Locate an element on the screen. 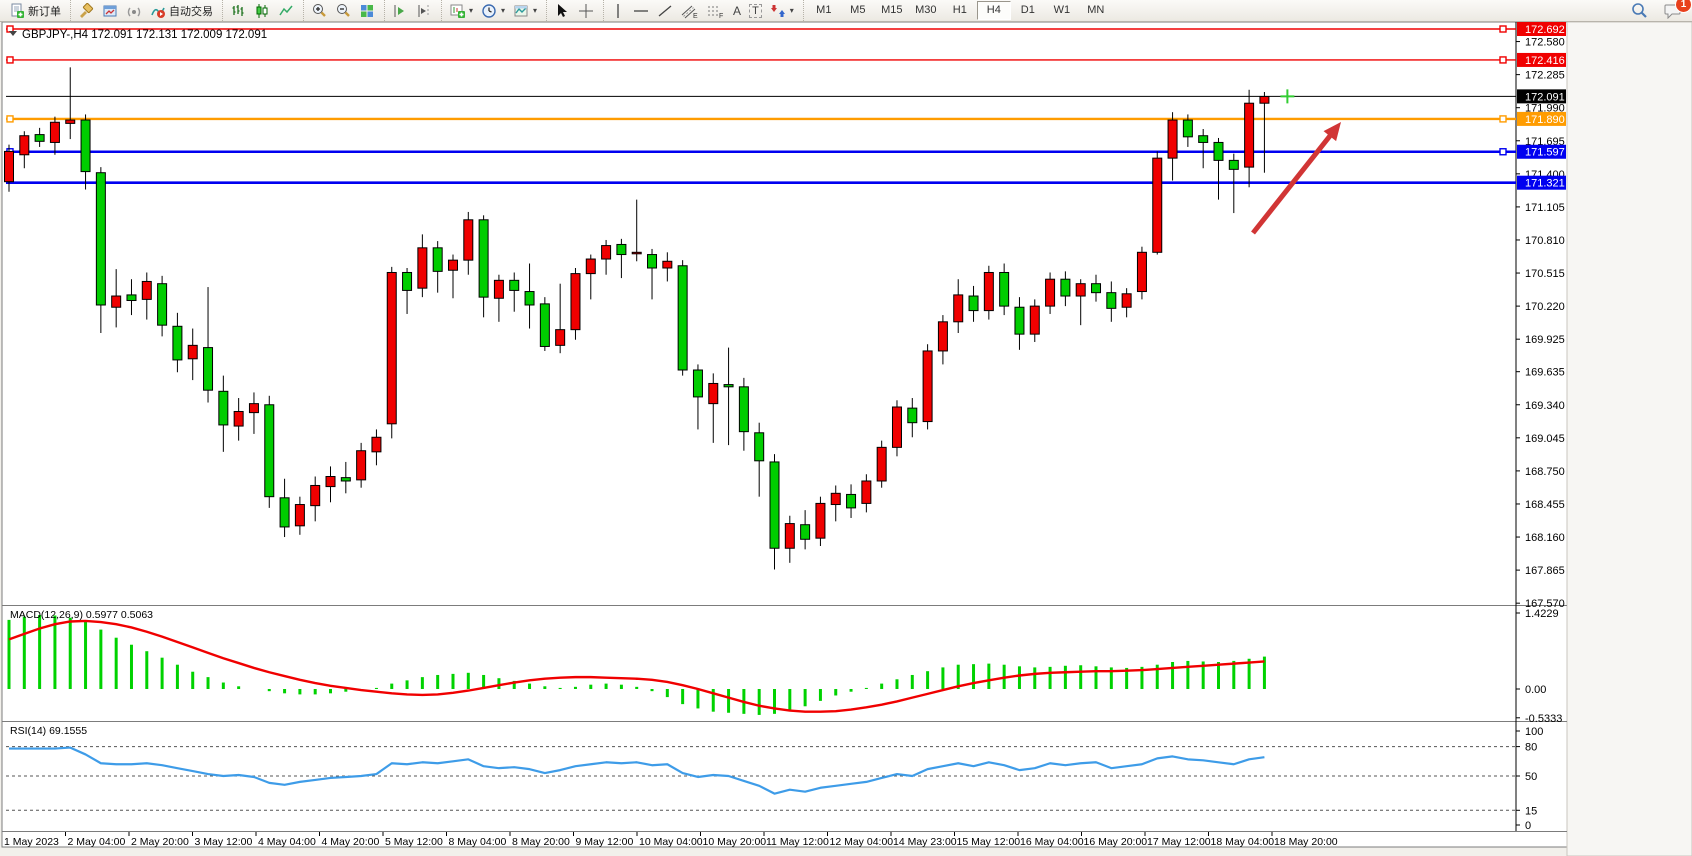 The width and height of the screenshot is (1692, 856). line-chart-button is located at coordinates (286, 11).